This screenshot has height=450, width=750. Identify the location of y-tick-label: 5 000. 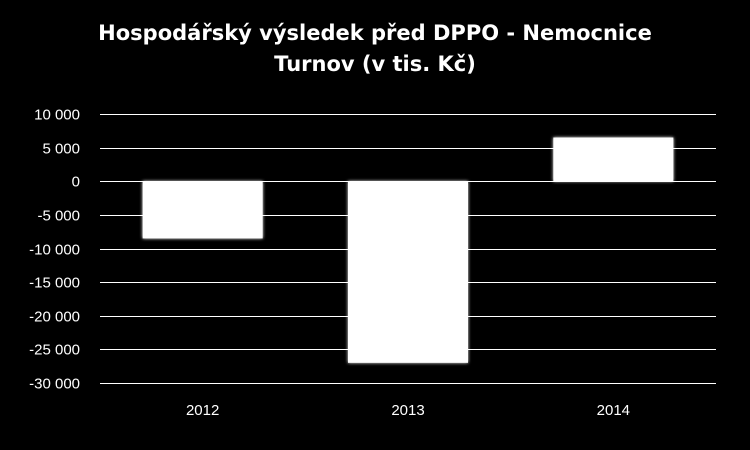
(61, 149).